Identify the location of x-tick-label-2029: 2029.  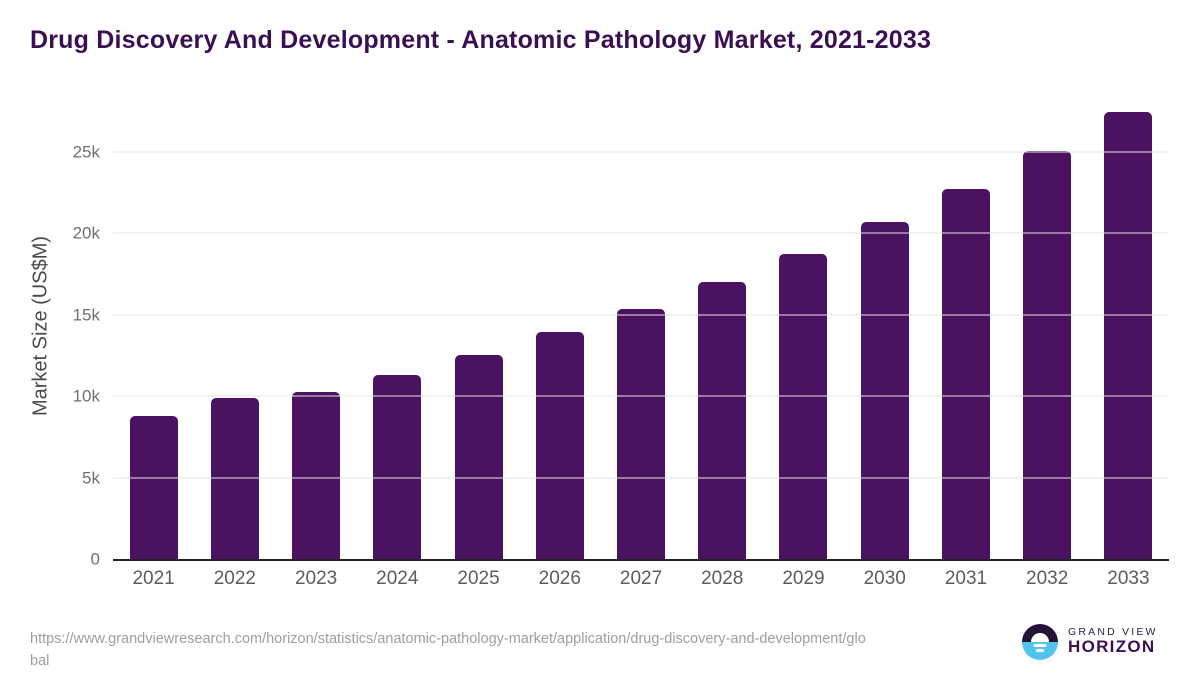
(803, 578).